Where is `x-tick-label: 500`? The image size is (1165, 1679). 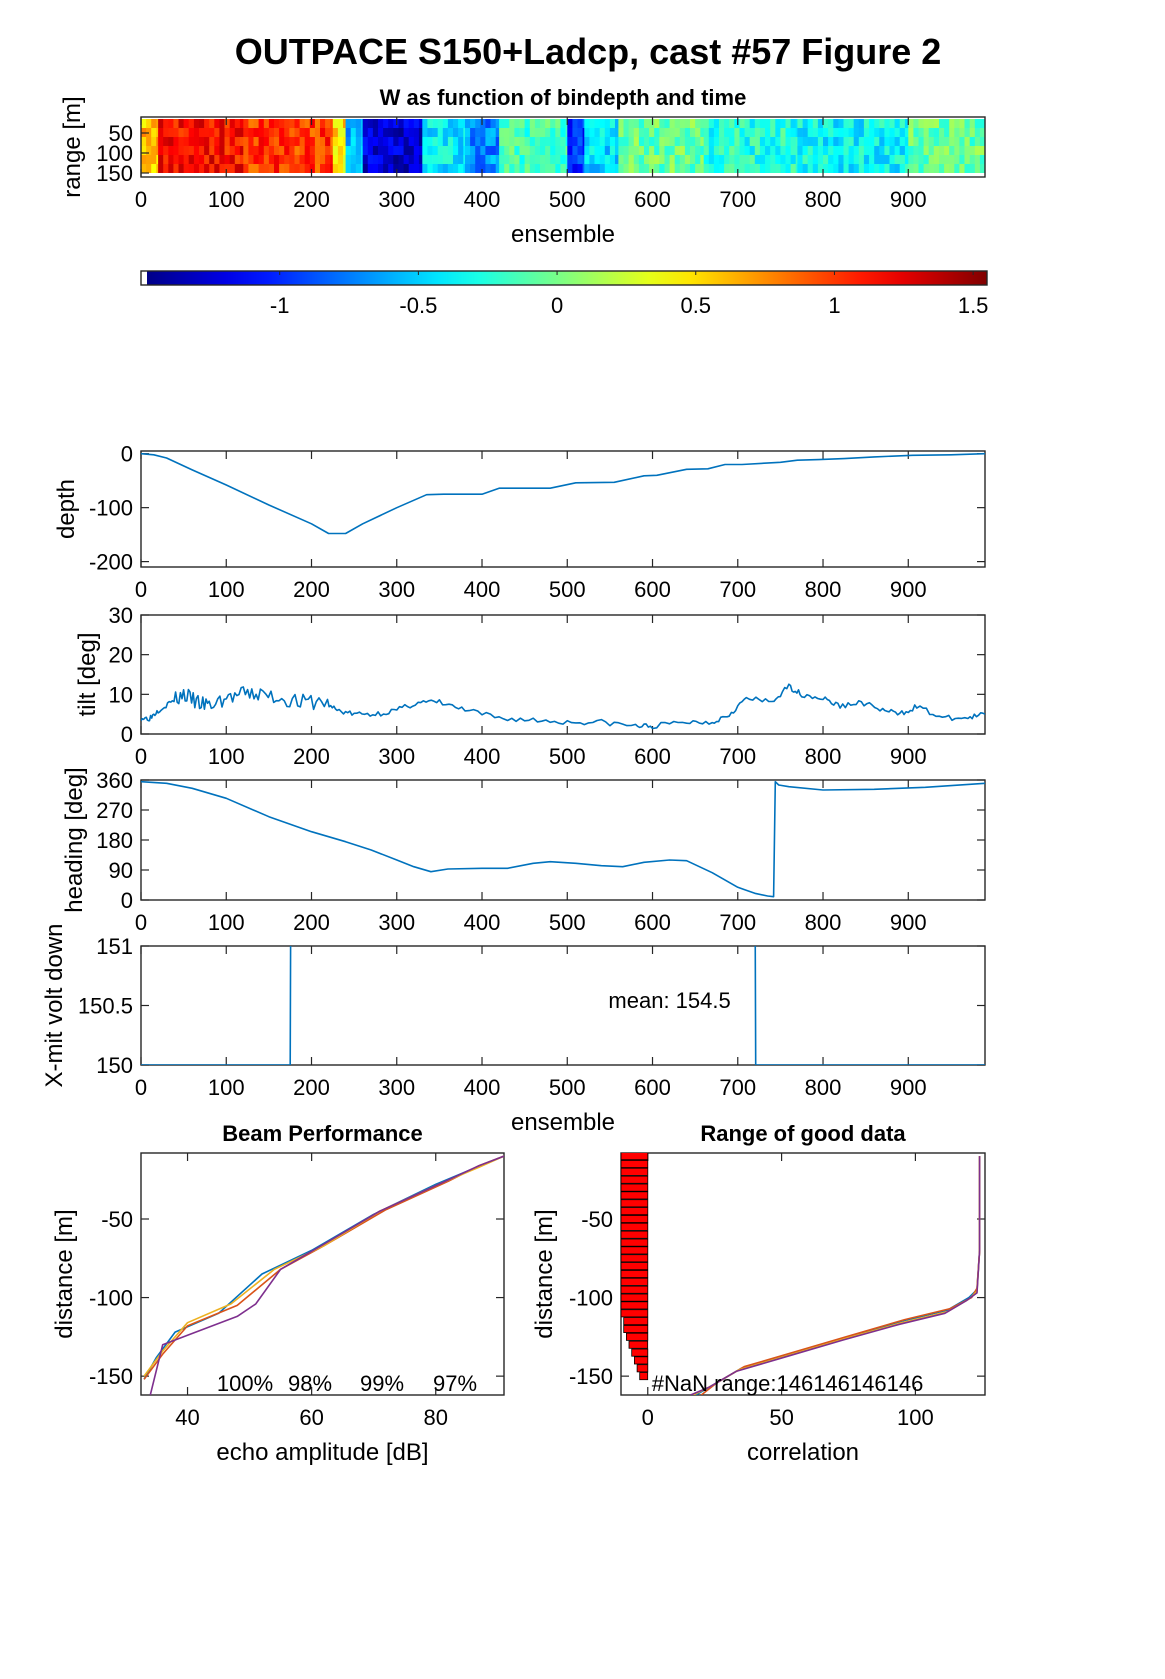
x-tick-label: 500 is located at coordinates (567, 589).